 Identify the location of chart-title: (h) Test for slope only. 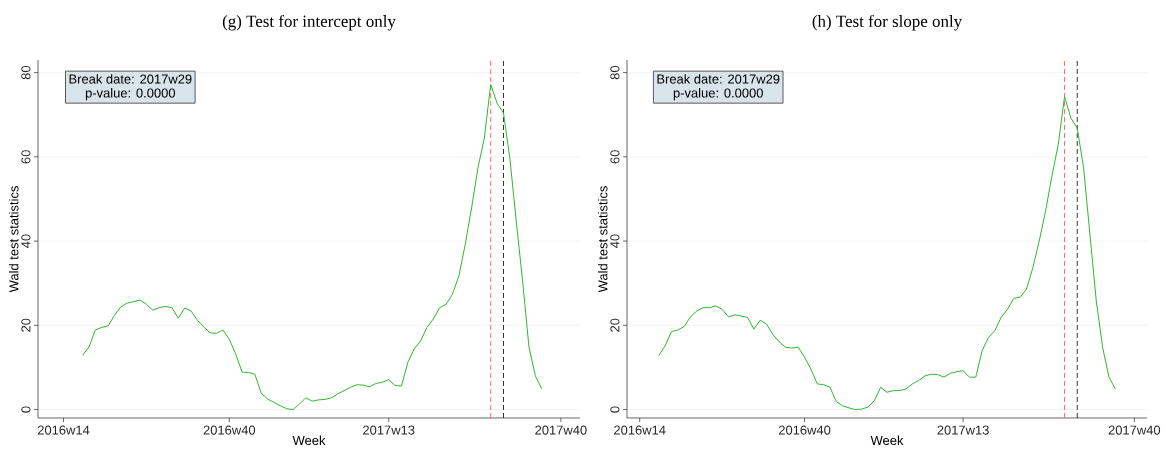
(887, 22).